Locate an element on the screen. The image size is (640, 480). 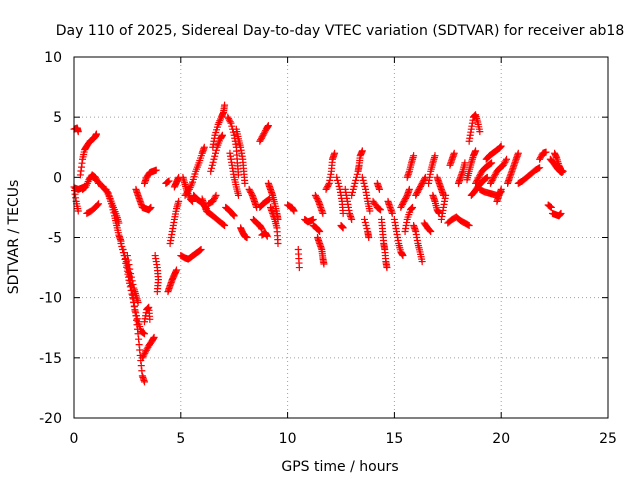
x-tick-label: 15 is located at coordinates (394, 439).